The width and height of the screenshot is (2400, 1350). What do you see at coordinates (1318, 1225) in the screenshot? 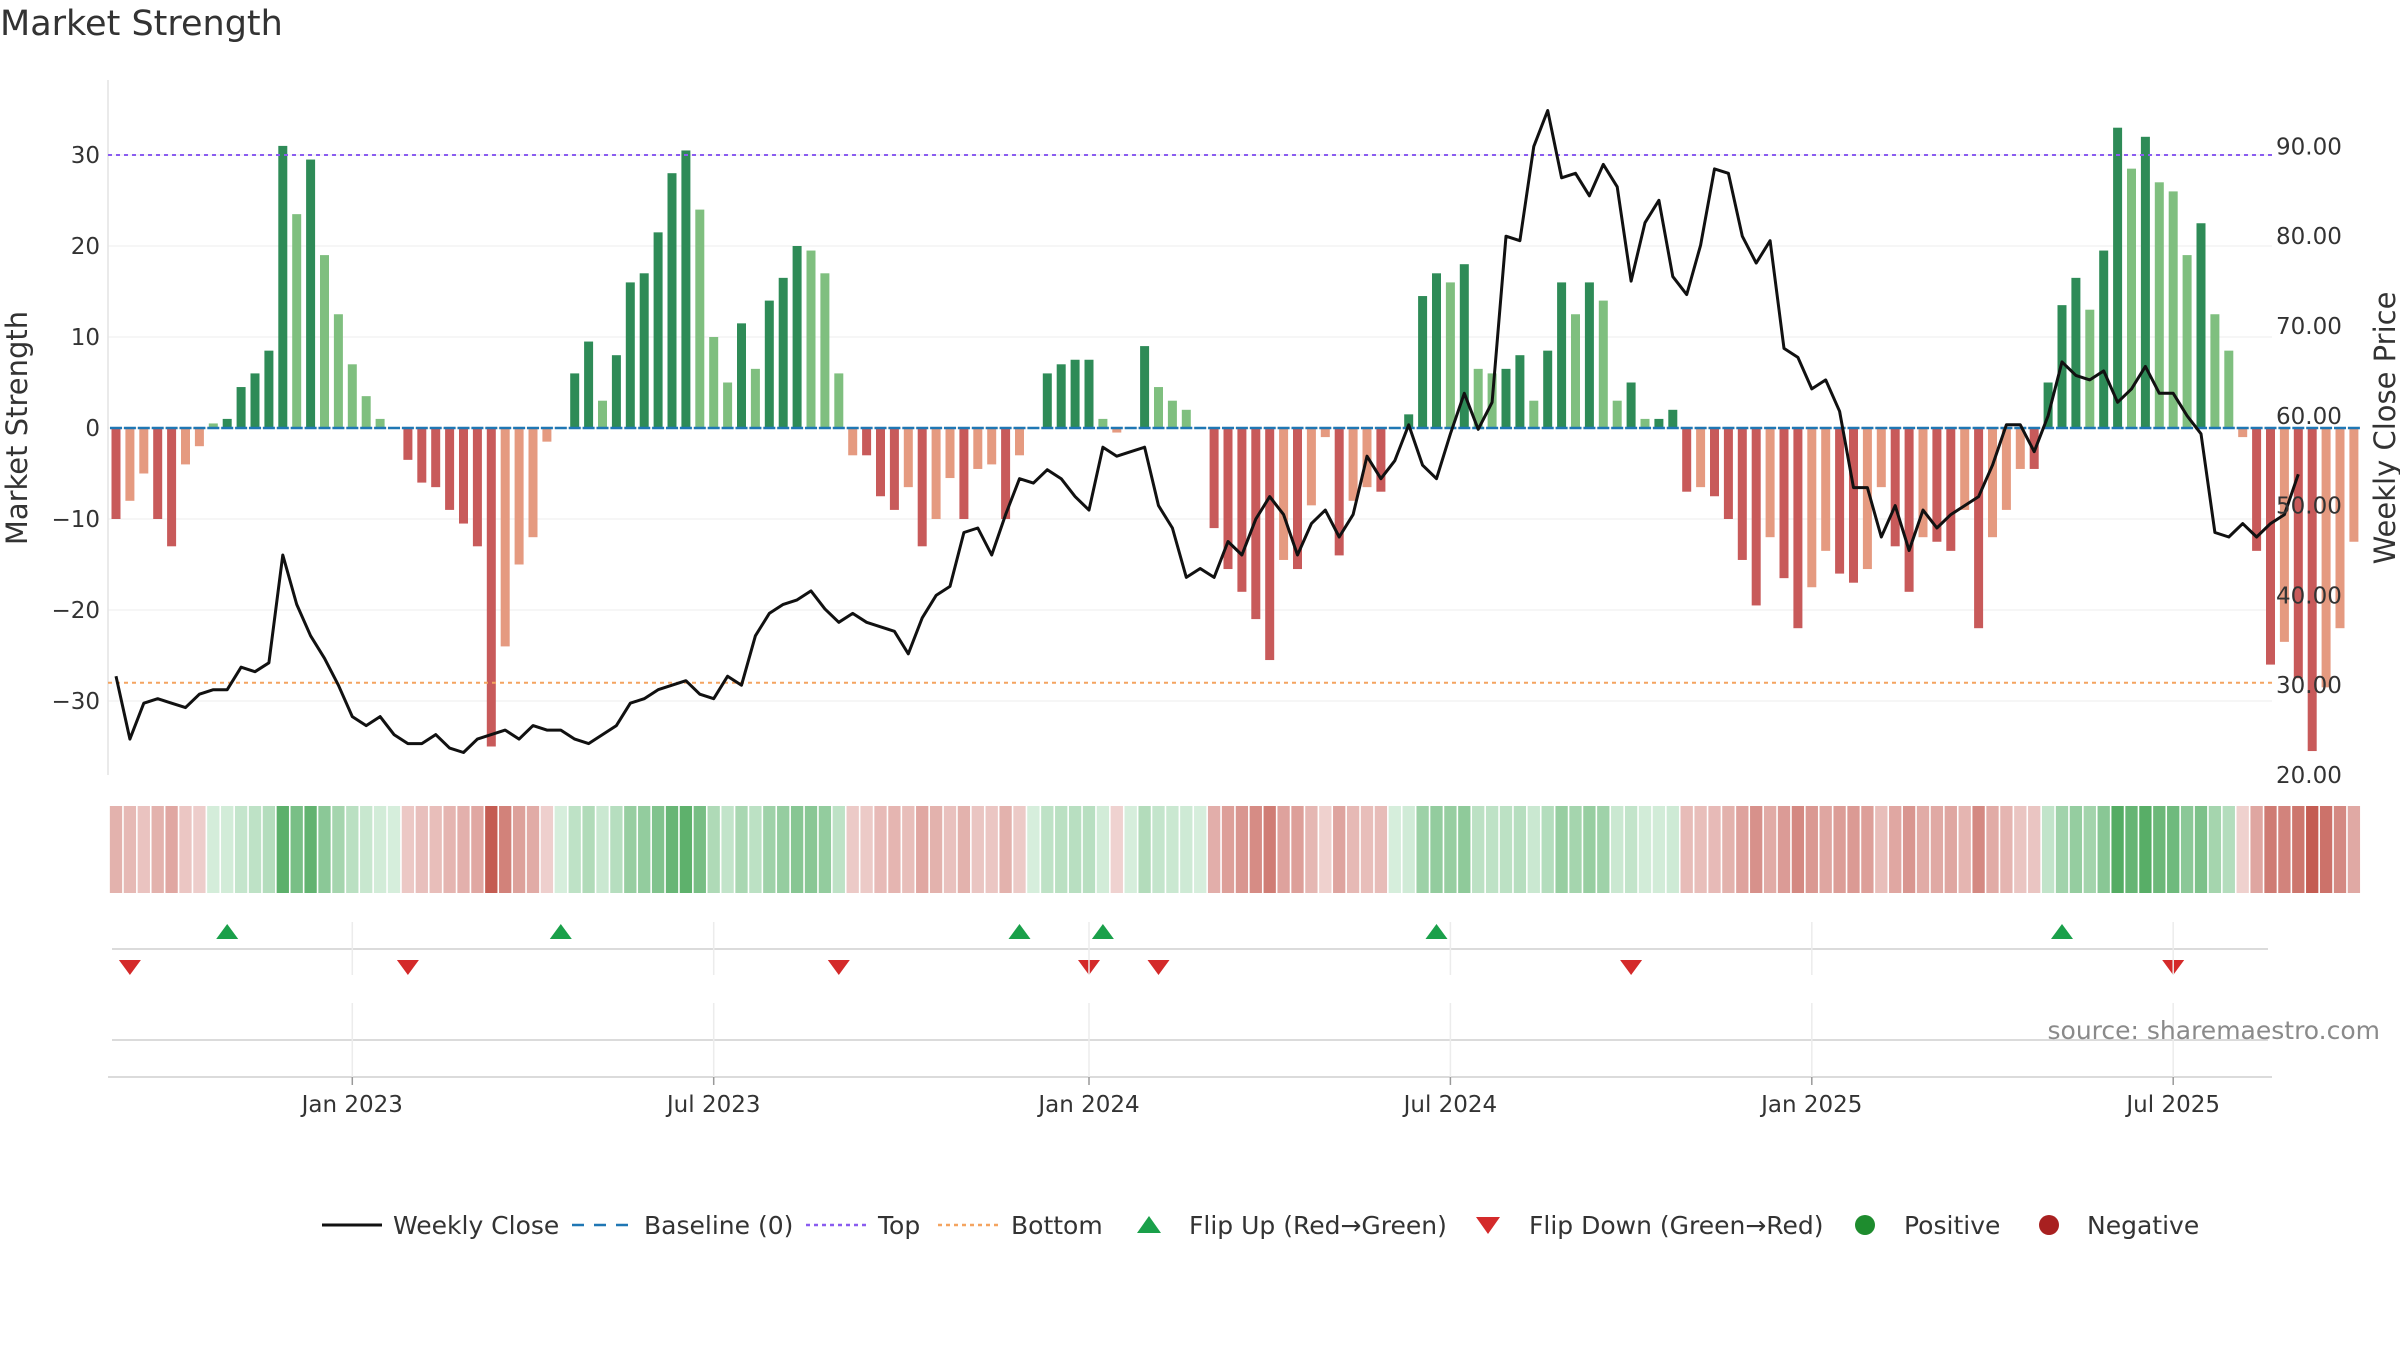
I see `legend-label: Flip Up (Red→Green)` at bounding box center [1318, 1225].